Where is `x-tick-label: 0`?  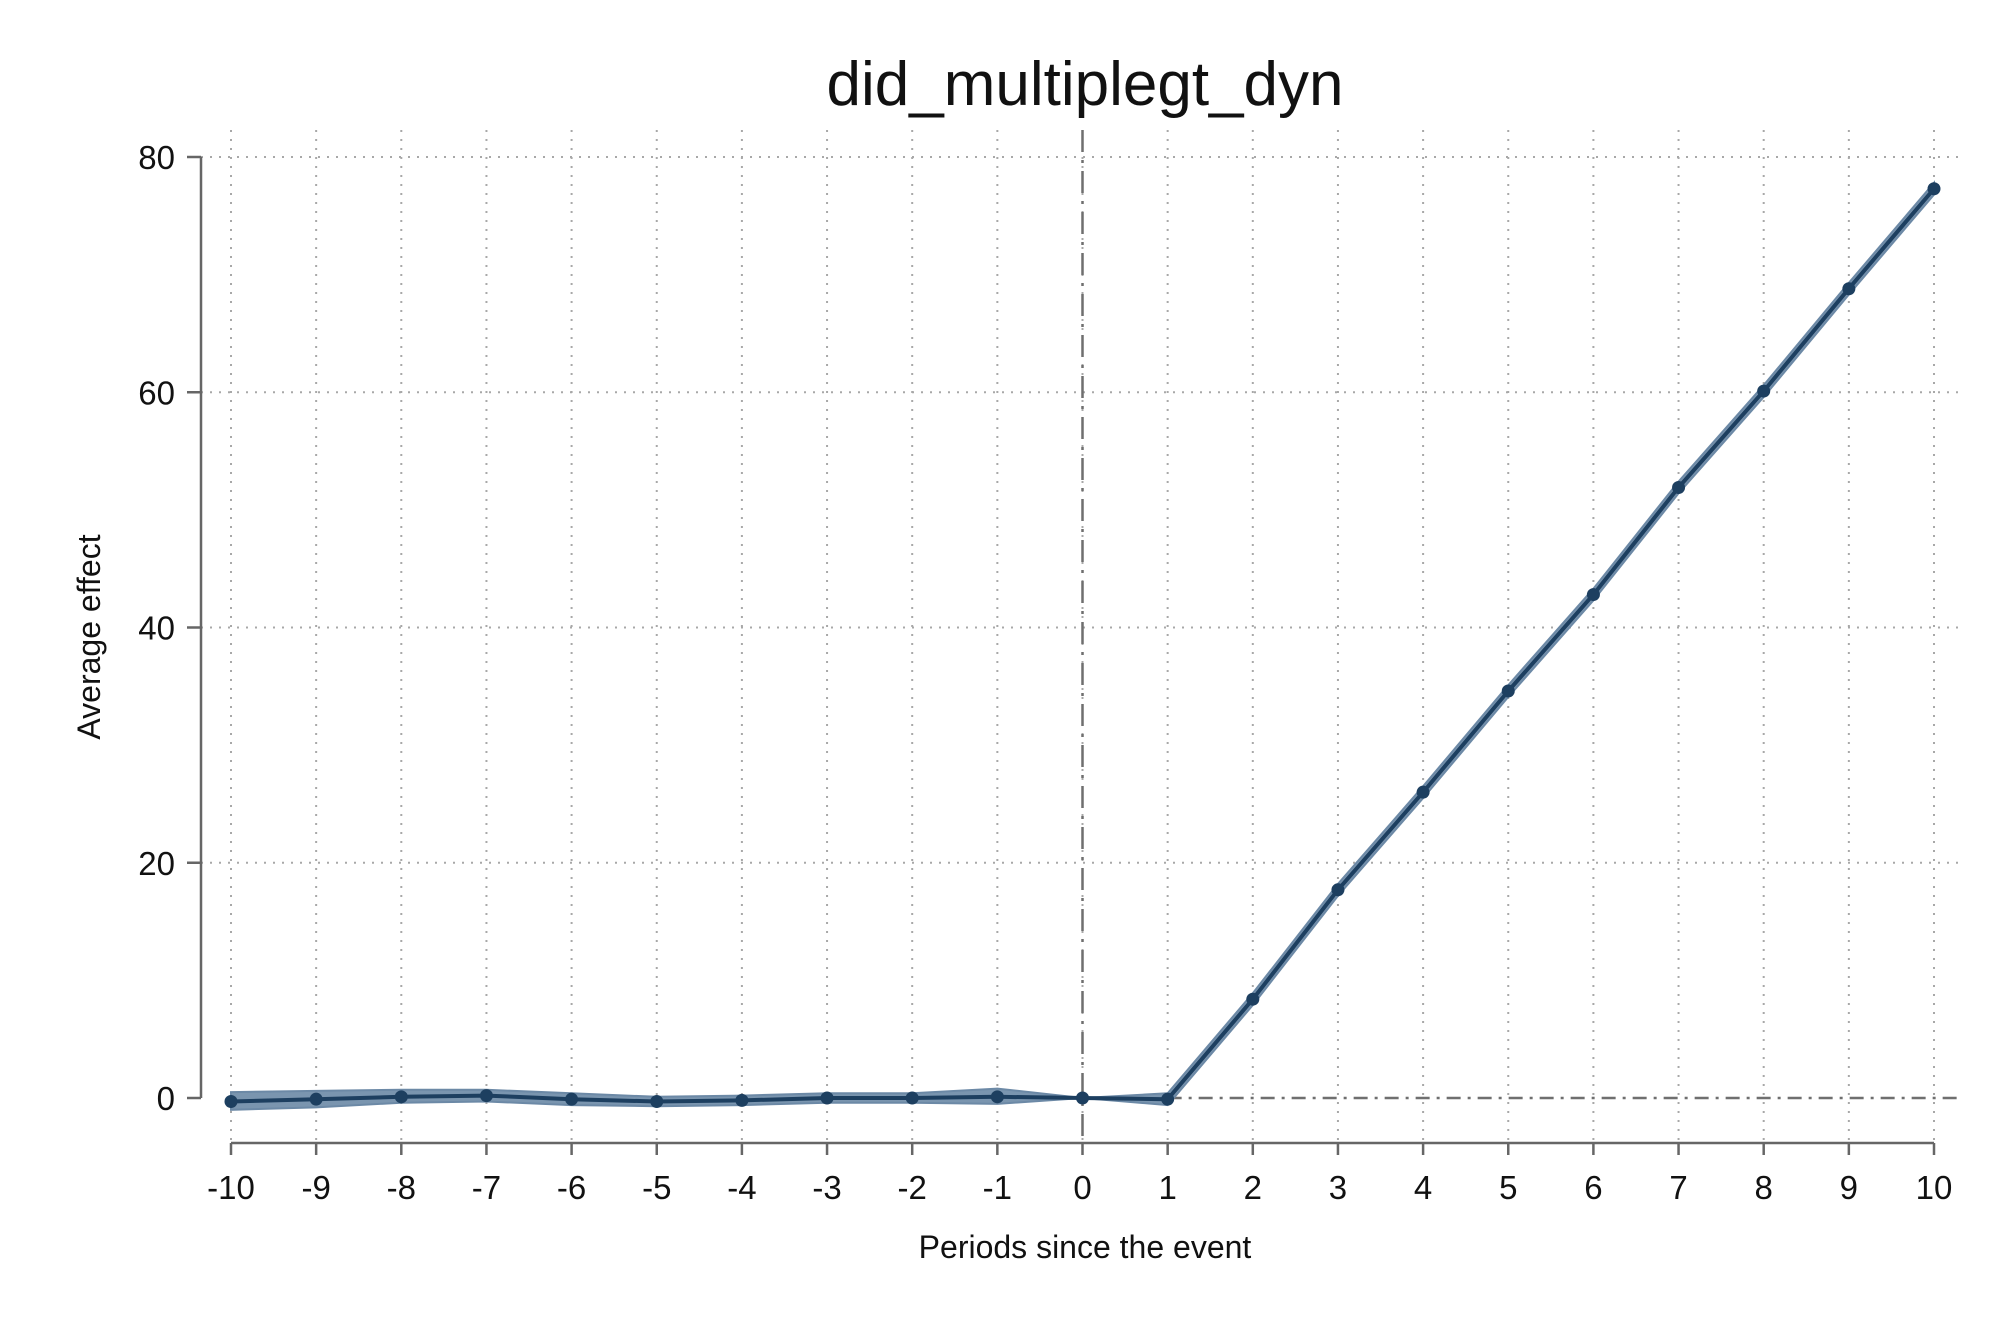
x-tick-label: 0 is located at coordinates (1082, 1187).